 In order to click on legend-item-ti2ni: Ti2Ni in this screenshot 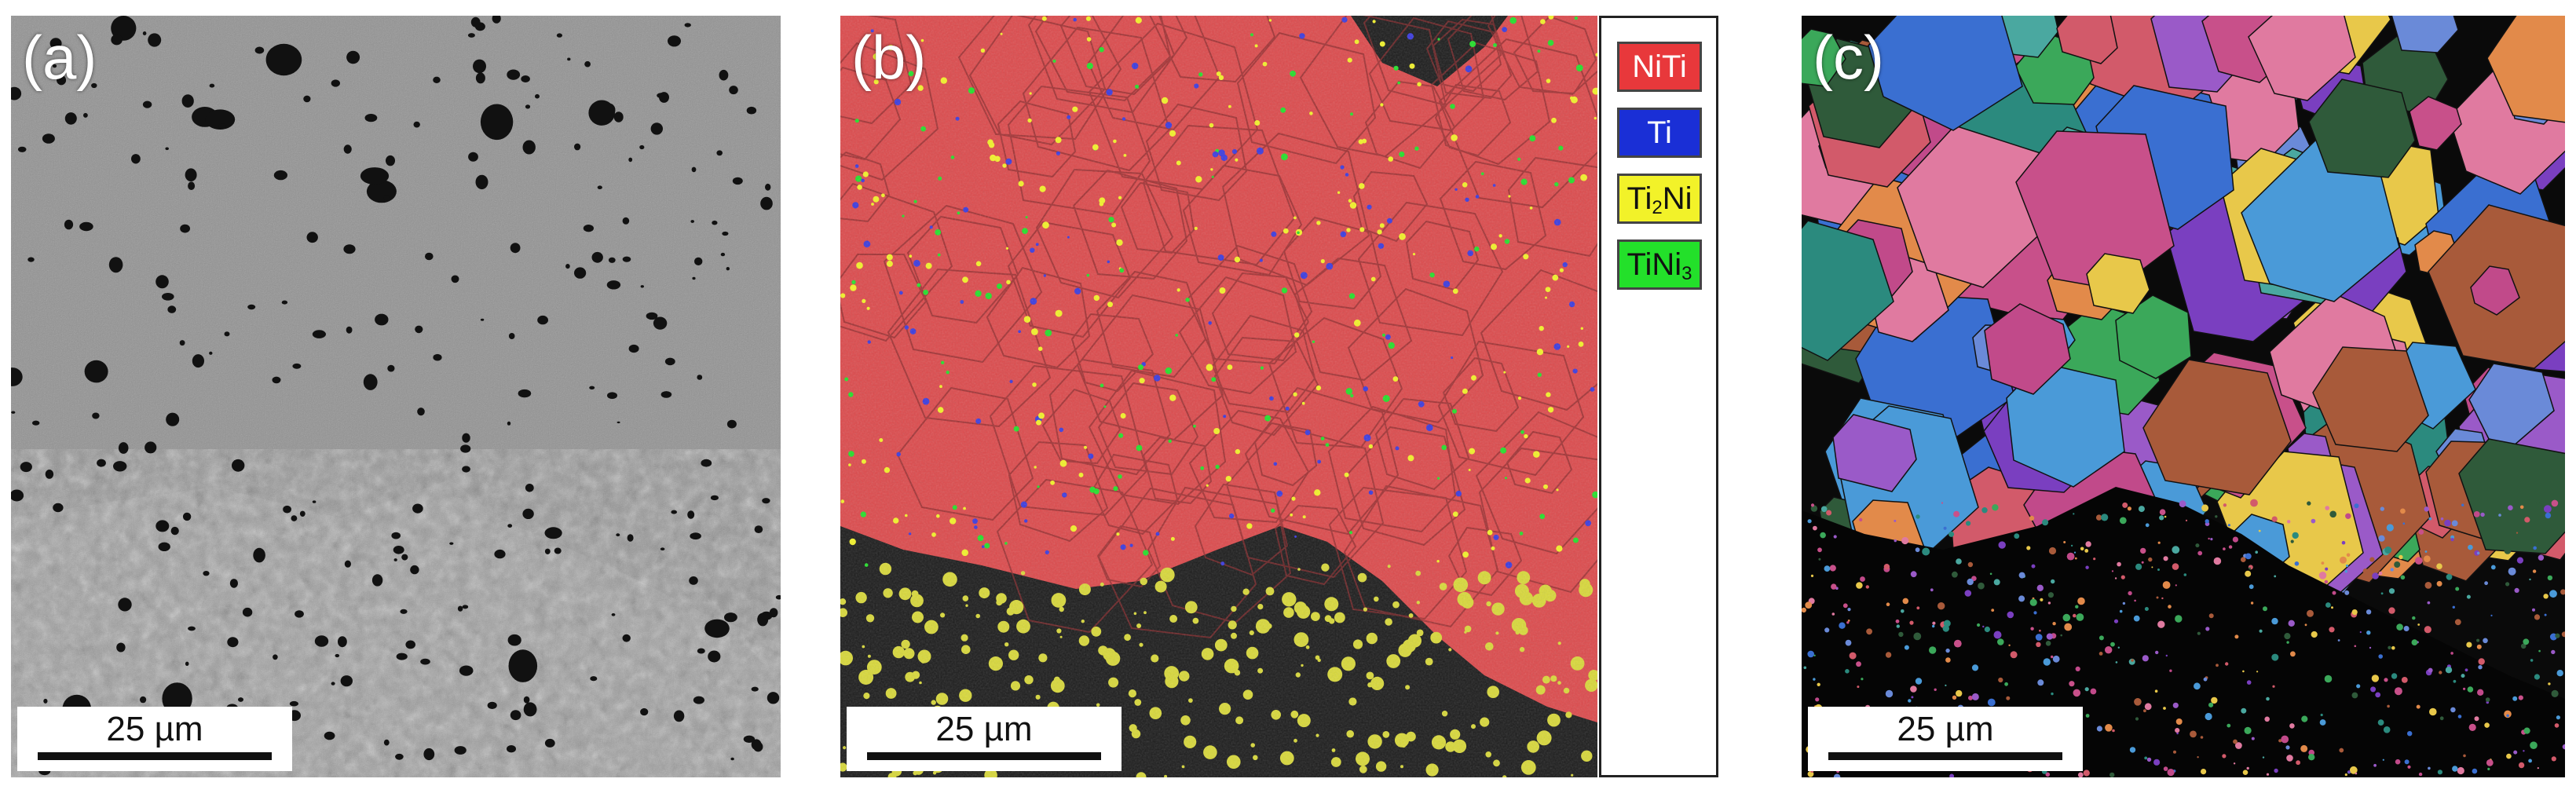, I will do `click(1659, 199)`.